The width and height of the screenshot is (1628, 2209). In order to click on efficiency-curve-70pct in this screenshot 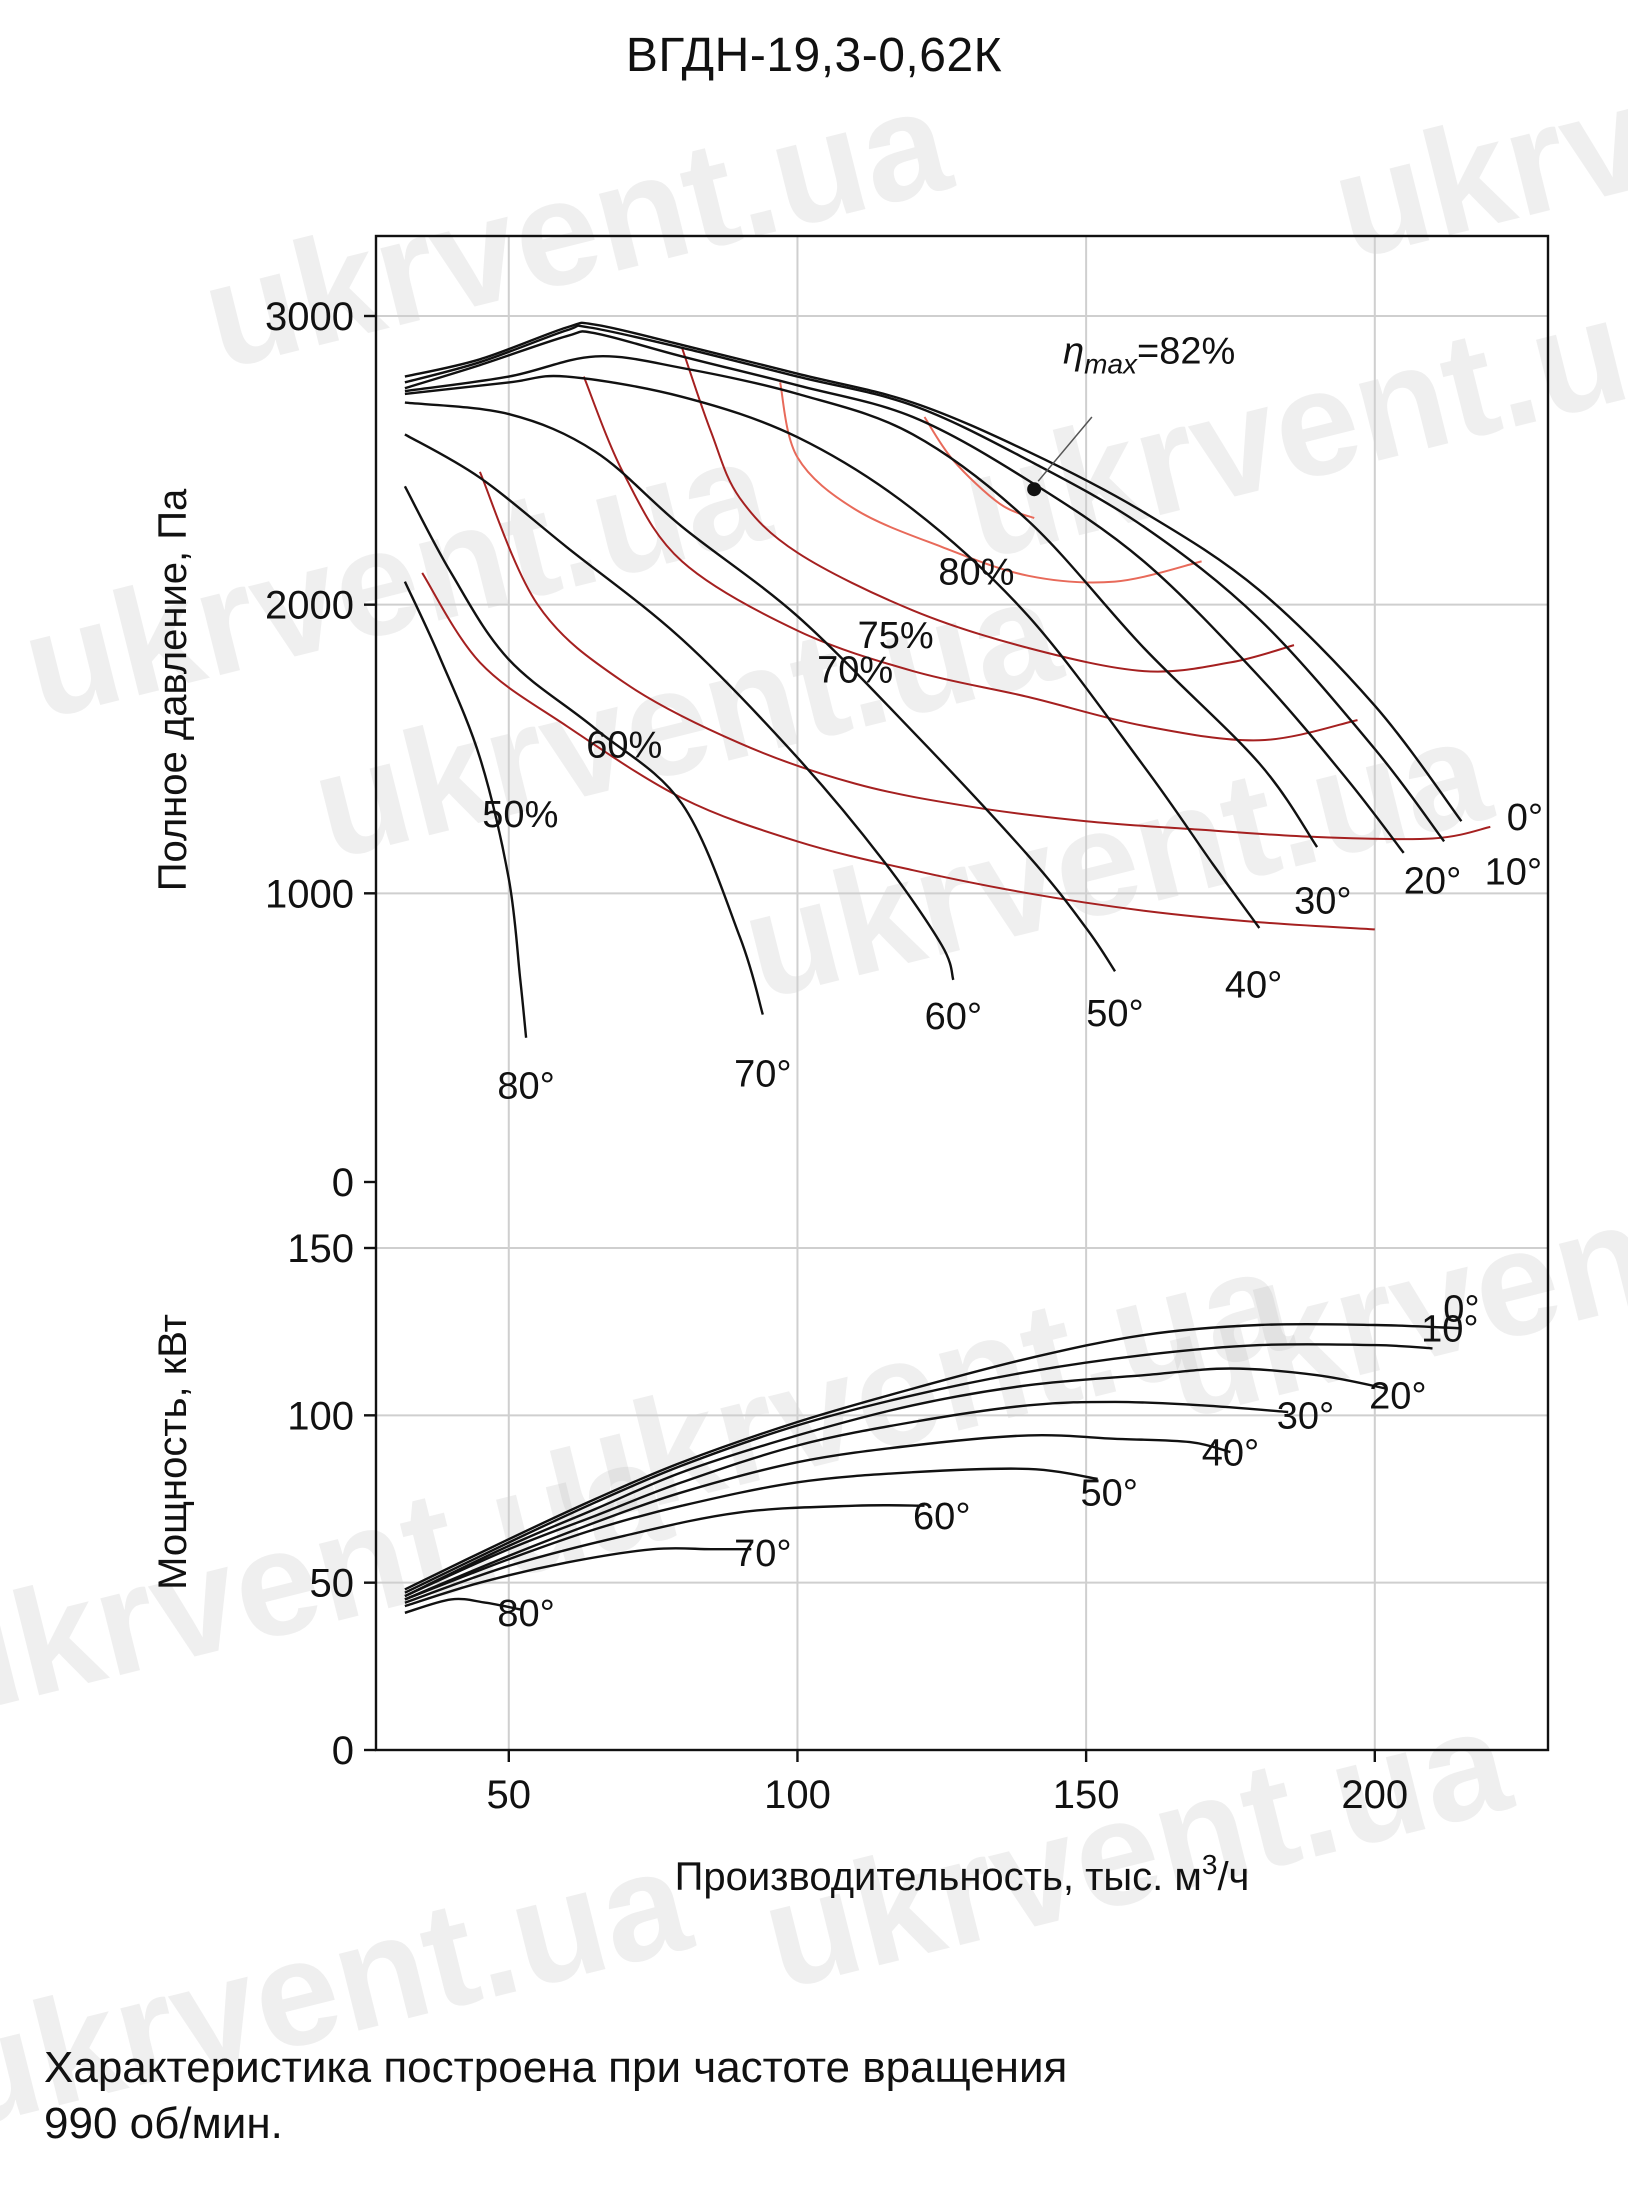, I will do `click(970, 559)`.